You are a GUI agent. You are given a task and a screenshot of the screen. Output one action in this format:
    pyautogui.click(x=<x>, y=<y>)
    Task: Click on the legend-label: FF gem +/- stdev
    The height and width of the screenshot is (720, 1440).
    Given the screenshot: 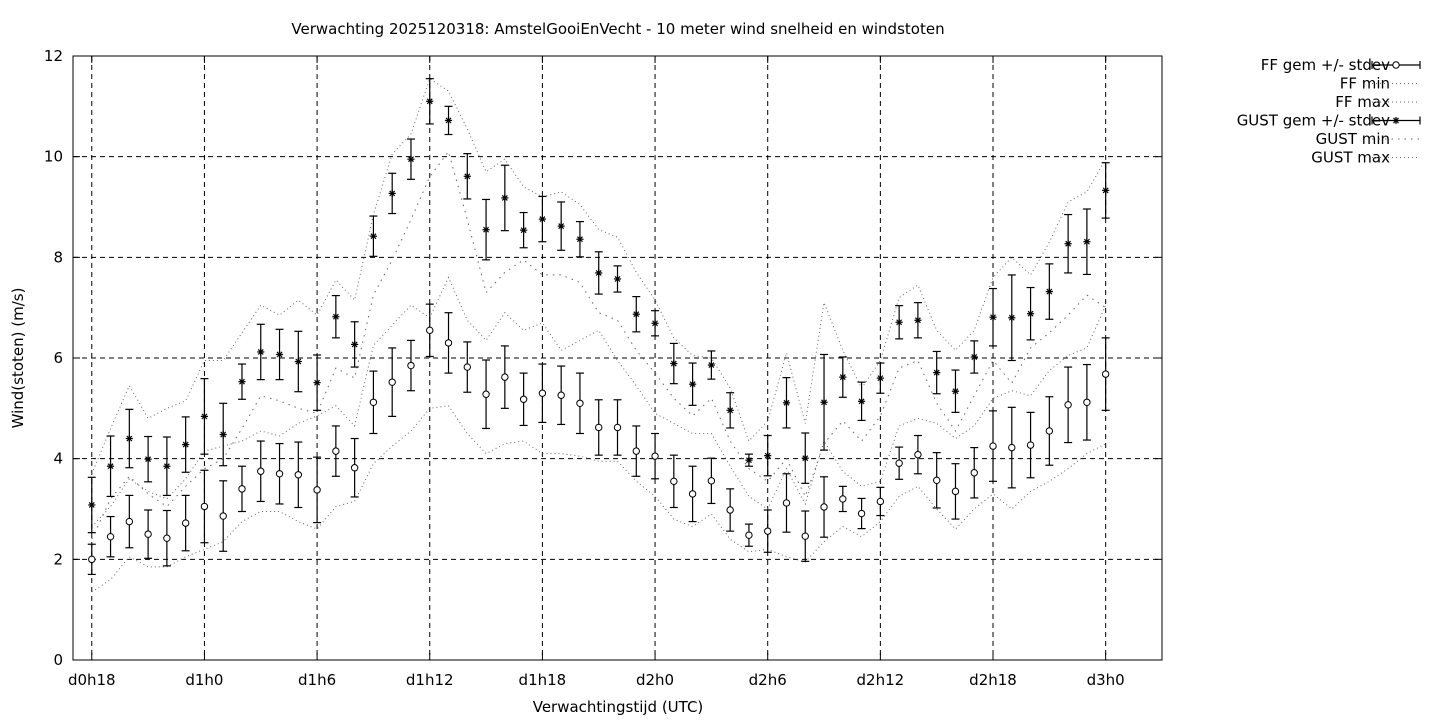 What is the action you would take?
    pyautogui.click(x=1325, y=65)
    